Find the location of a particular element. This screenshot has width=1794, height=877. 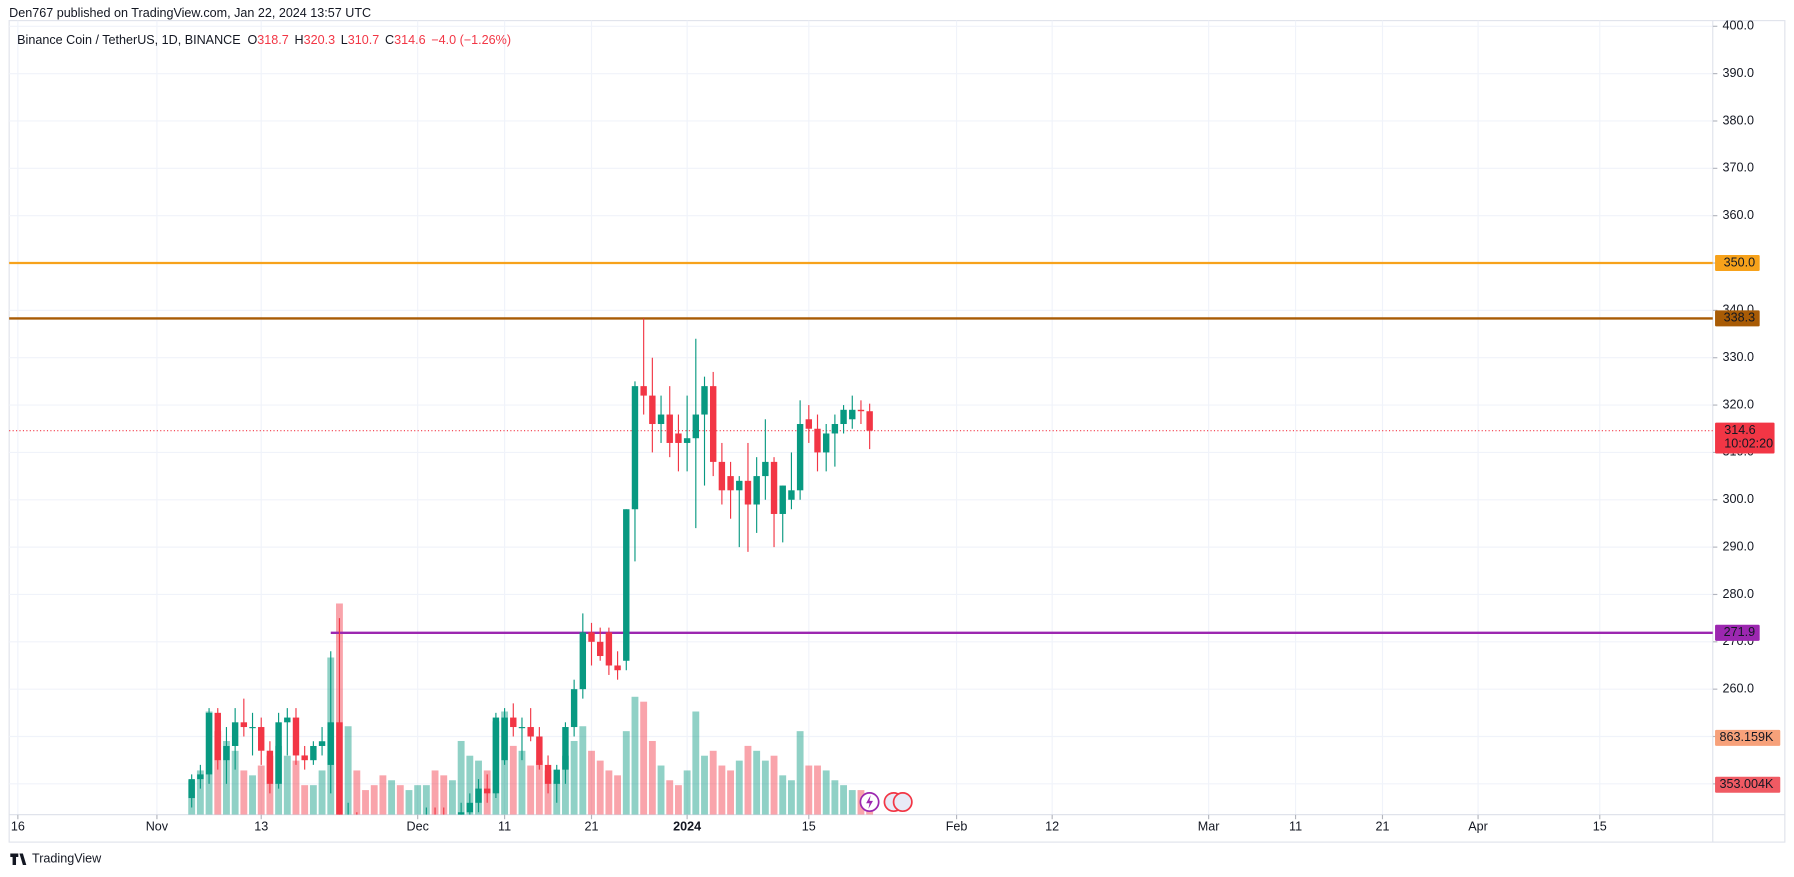

event-icon-bolt is located at coordinates (869, 802).